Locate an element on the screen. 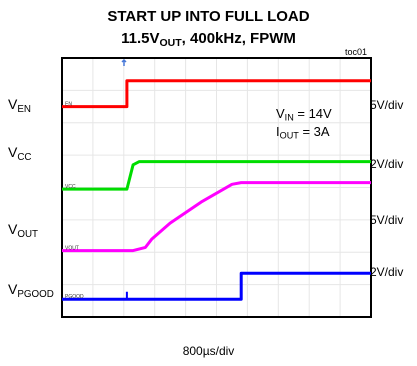 The image size is (417, 366). iout-sub: OUT is located at coordinates (289, 135).